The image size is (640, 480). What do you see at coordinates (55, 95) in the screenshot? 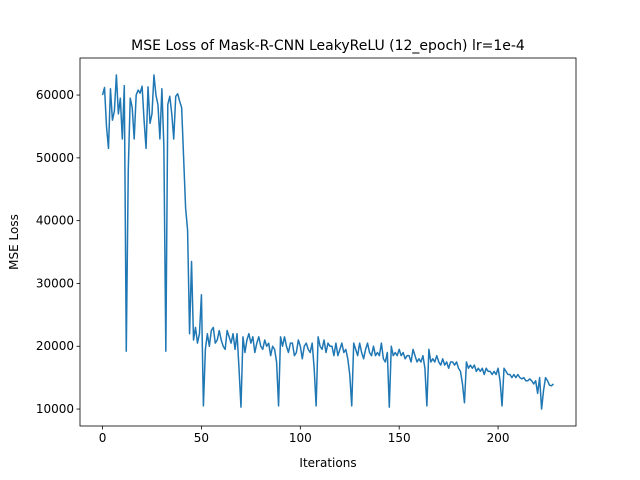
I see `y-tick-label: 60000` at bounding box center [55, 95].